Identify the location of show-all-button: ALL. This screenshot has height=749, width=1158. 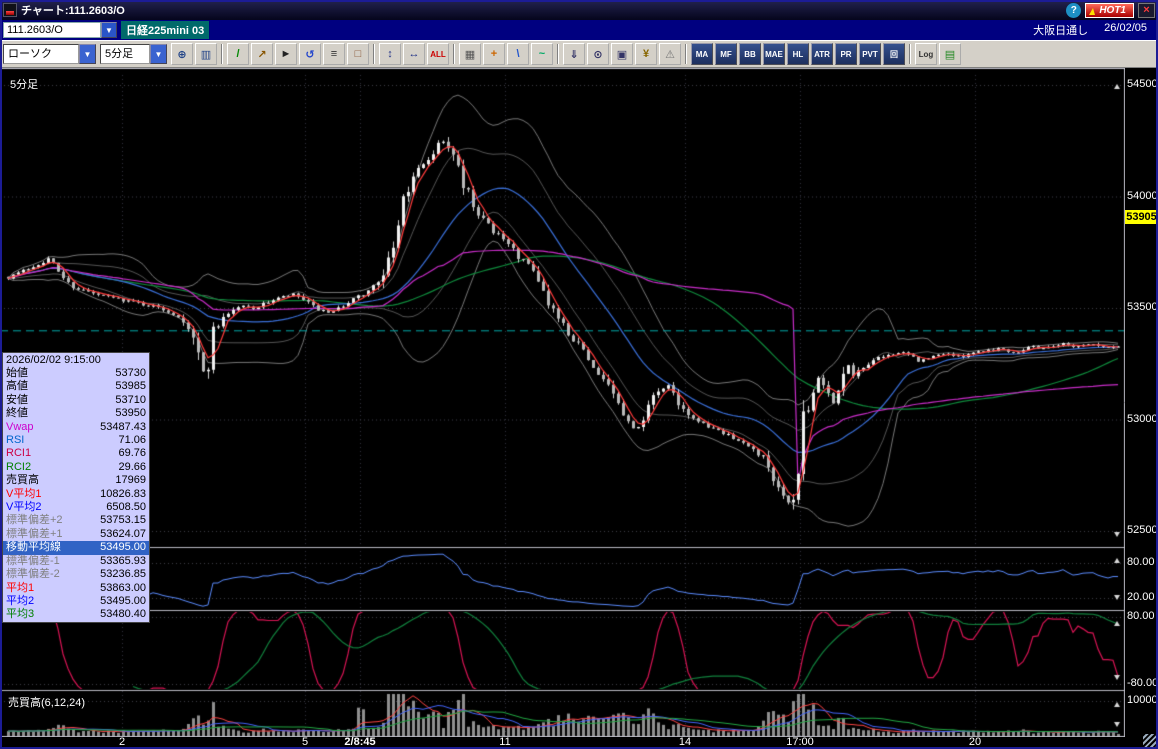
(438, 54).